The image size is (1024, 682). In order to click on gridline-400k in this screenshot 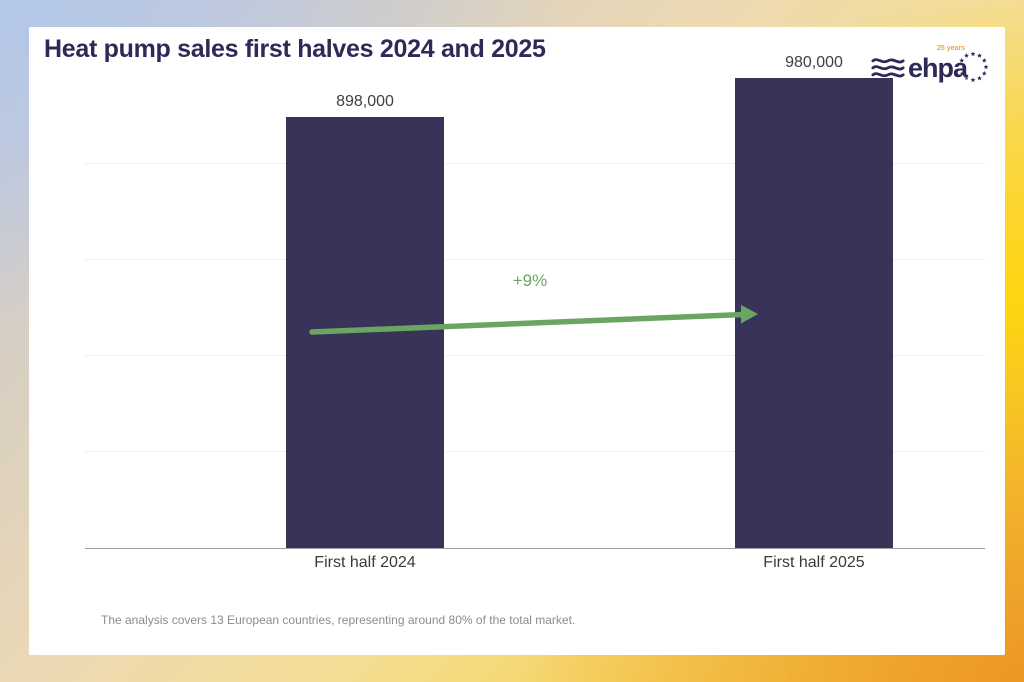, I will do `click(535, 355)`.